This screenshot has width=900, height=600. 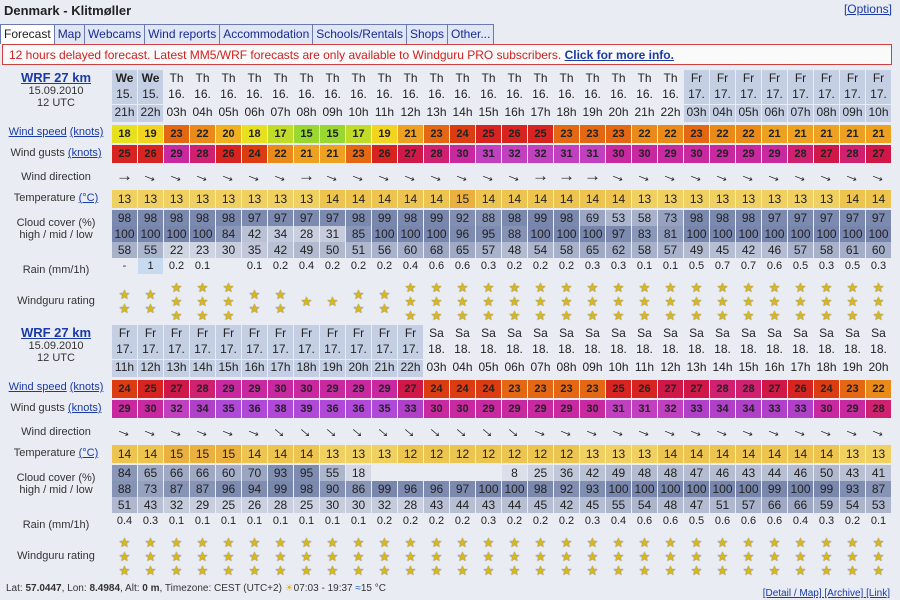 I want to click on options-link: [Options], so click(x=867, y=9).